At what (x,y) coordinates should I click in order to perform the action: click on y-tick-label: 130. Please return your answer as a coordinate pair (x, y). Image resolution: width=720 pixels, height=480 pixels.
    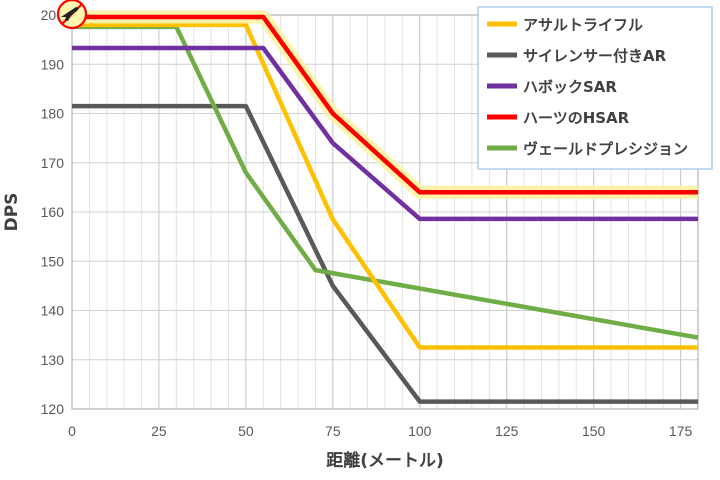
    Looking at the image, I should click on (53, 360).